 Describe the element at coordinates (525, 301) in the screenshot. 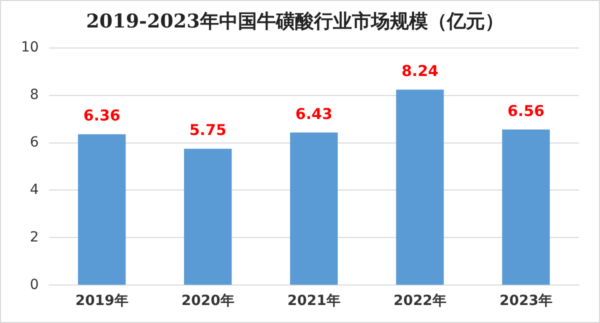

I see `x-tick-label: 2023年` at that location.